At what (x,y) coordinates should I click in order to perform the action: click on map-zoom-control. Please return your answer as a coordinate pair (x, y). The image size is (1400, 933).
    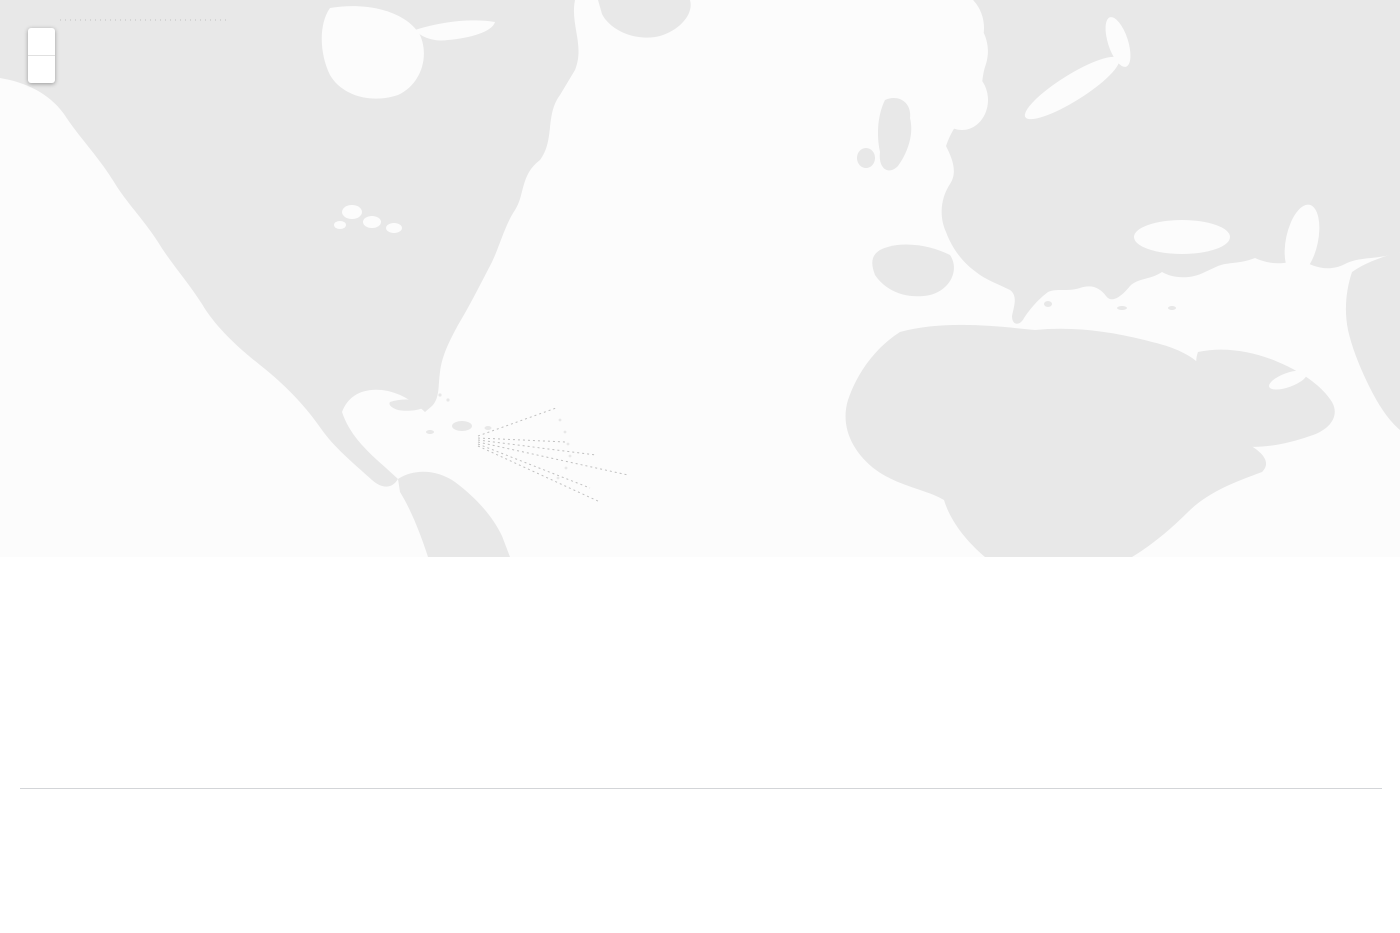
    Looking at the image, I should click on (41, 55).